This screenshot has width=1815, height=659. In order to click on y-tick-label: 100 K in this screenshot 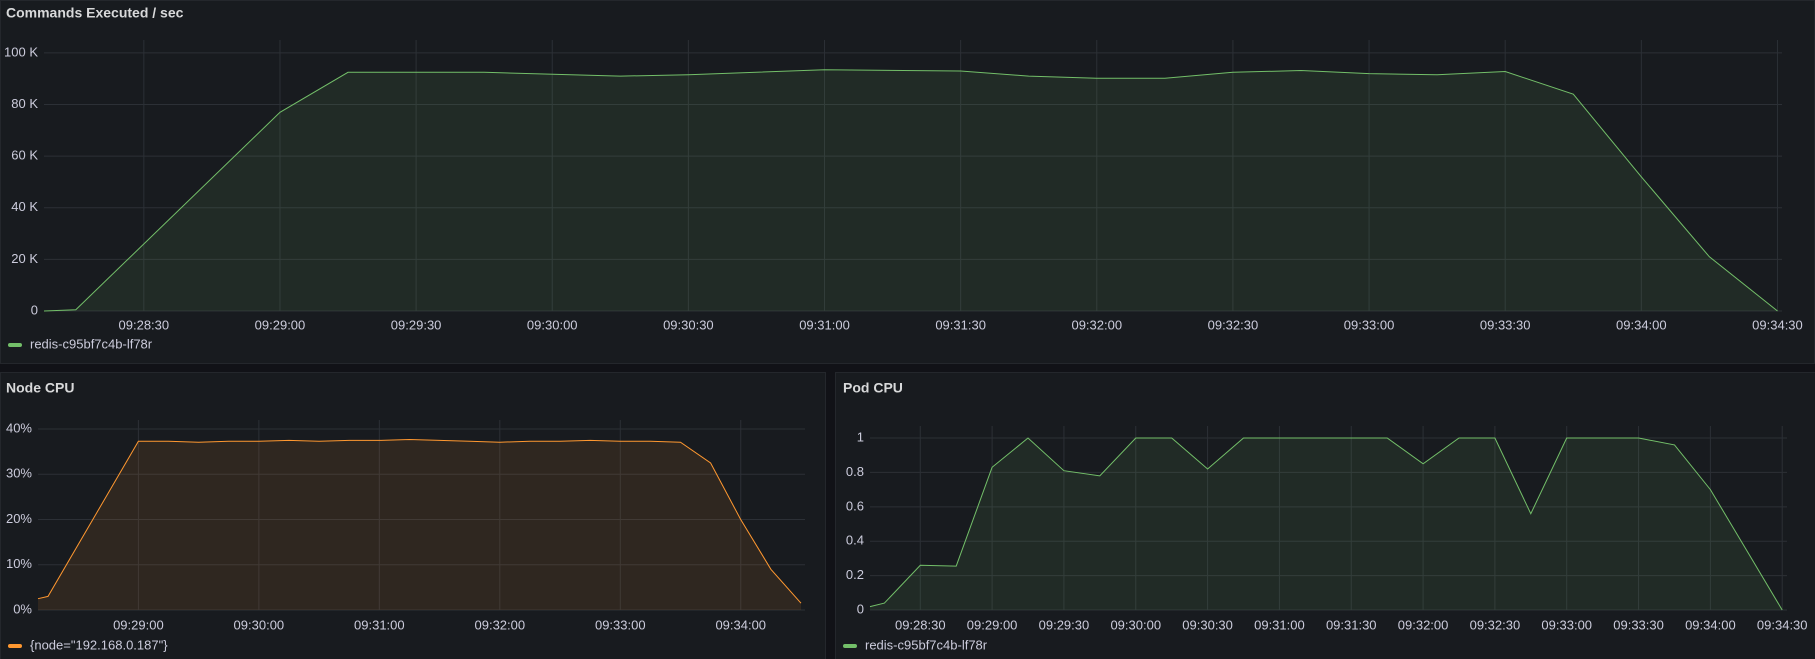, I will do `click(21, 51)`.